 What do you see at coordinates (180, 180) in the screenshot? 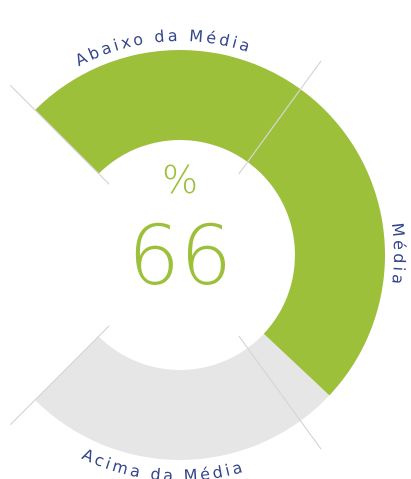
I see `unit-label: %` at bounding box center [180, 180].